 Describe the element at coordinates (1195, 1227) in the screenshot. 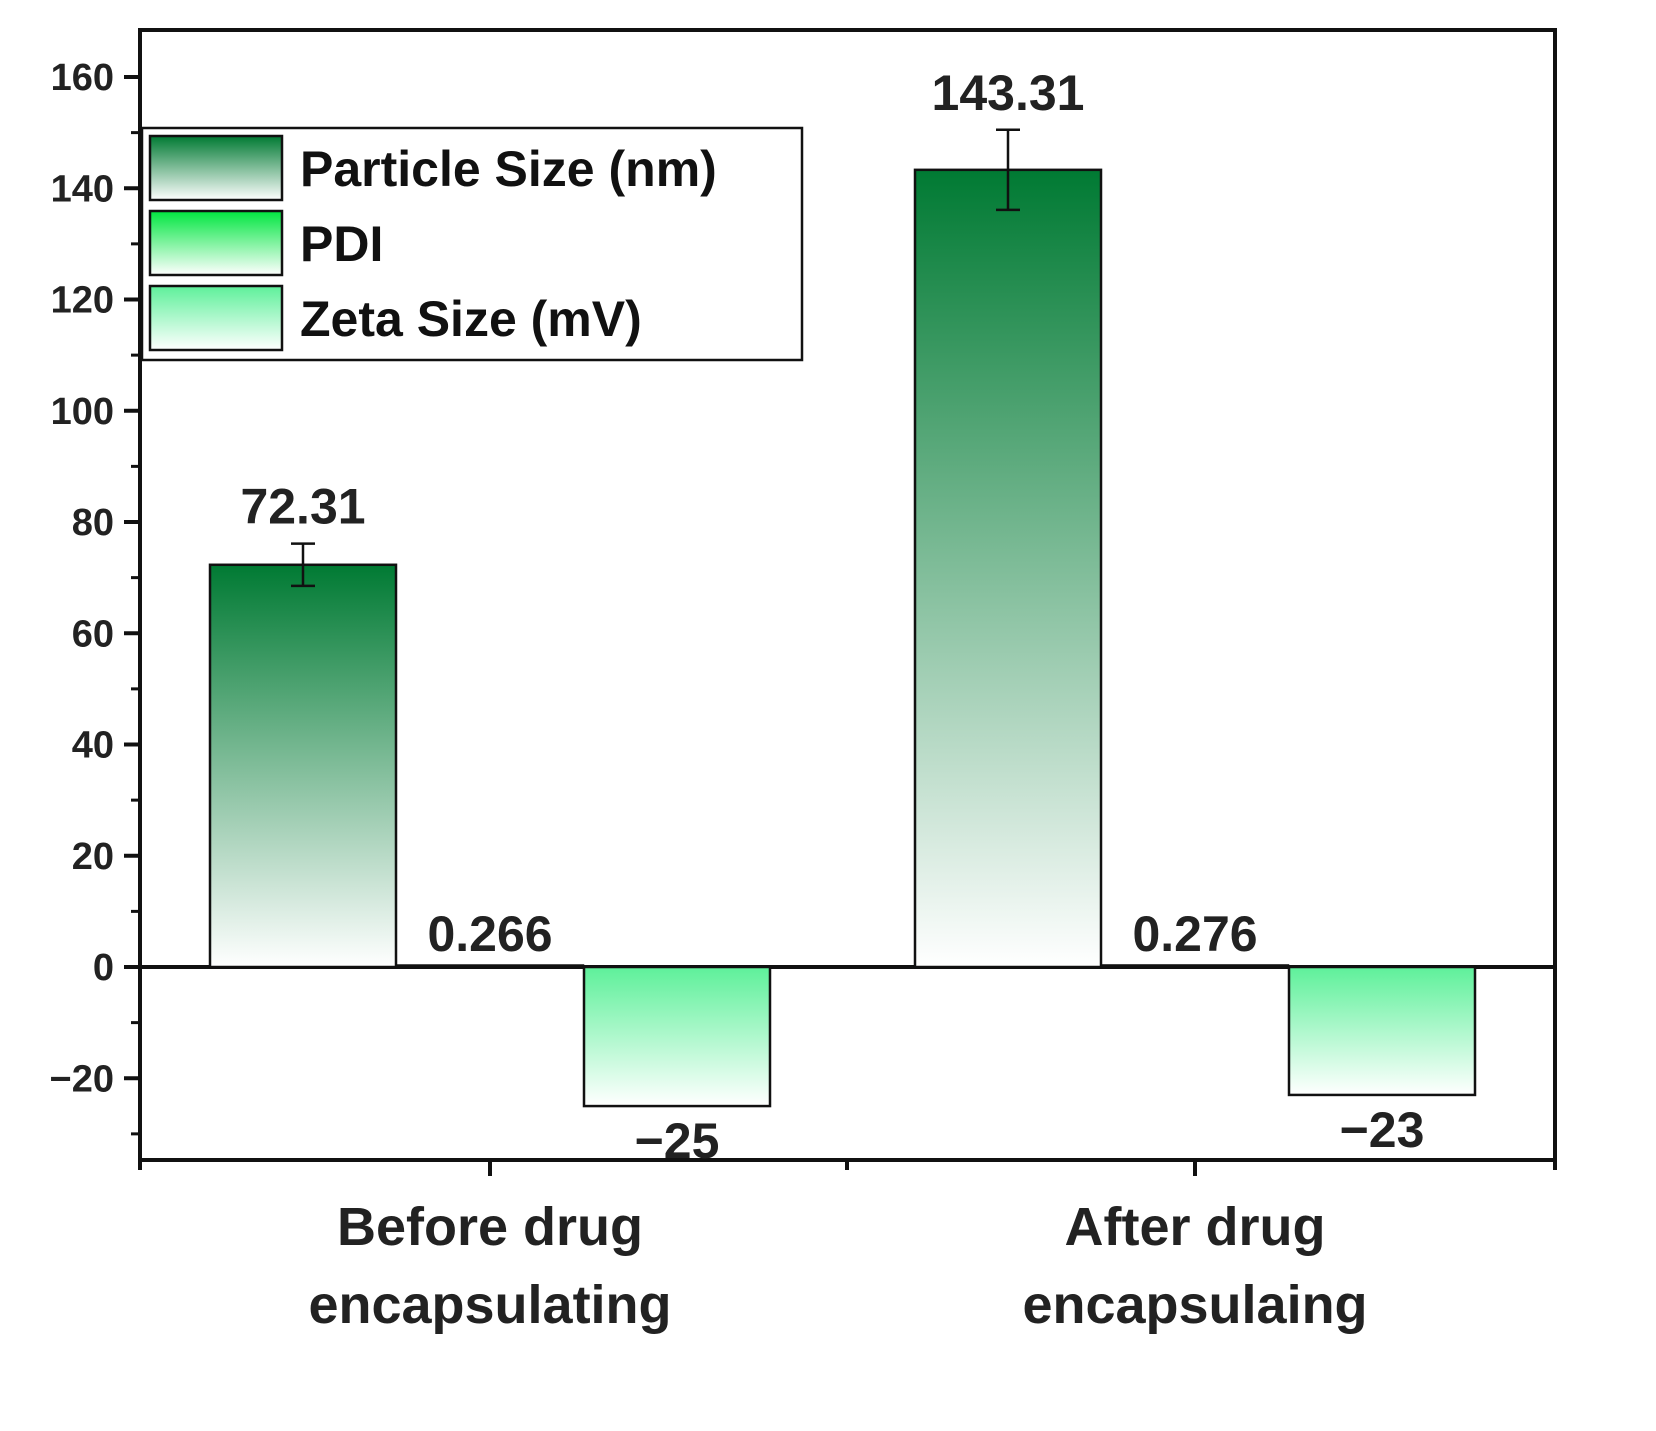

I see `x-category-label: After drug` at that location.